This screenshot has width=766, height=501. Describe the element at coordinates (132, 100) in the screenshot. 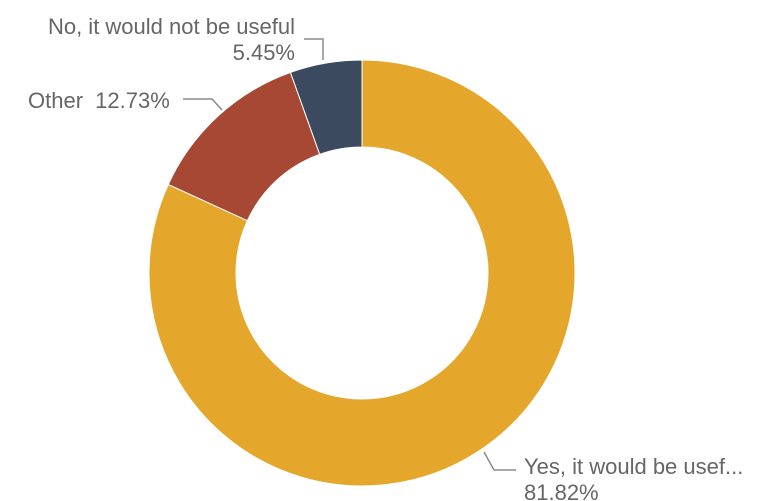

I see `slice-value-other: 12.73%` at that location.